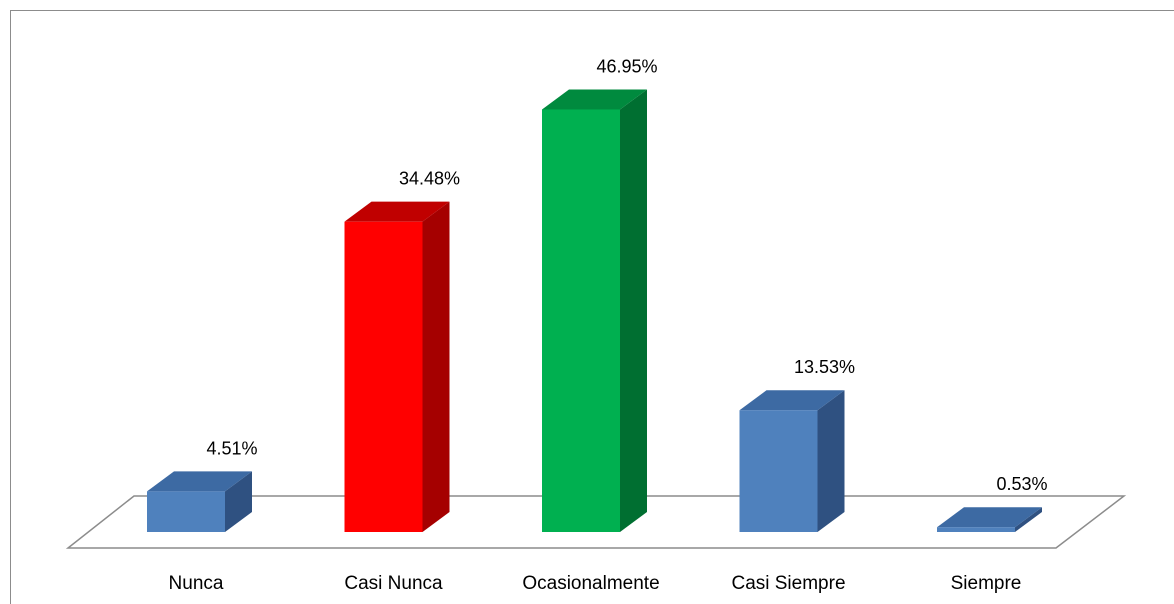  I want to click on bar-casi-siempre-top, so click(792, 400).